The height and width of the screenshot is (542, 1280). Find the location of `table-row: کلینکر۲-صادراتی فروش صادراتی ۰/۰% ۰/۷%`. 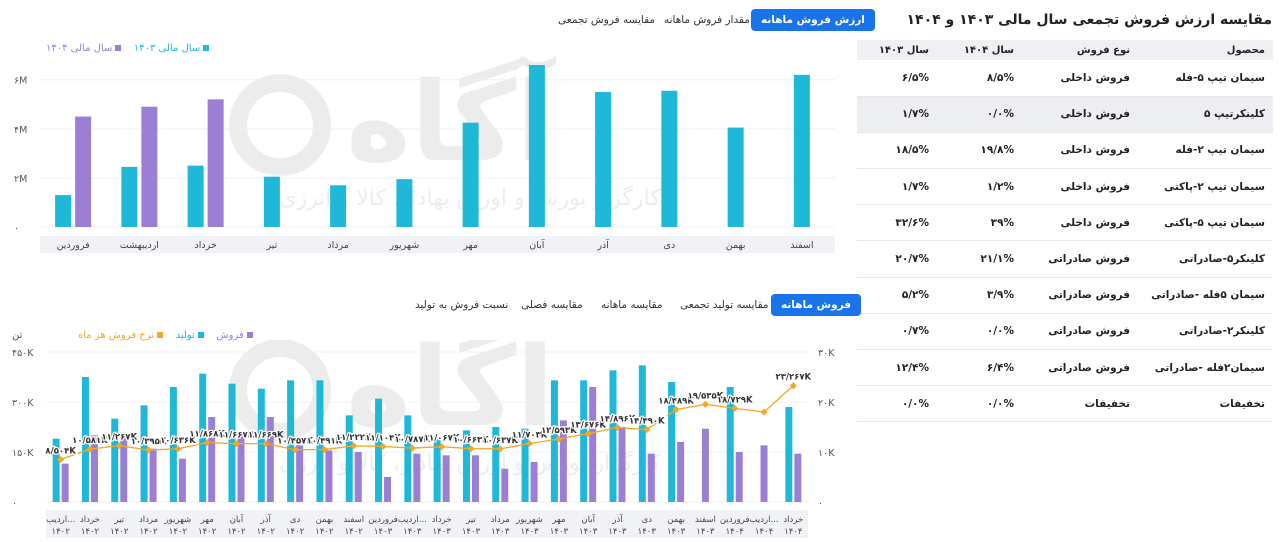

table-row: کلینکر۲-صادراتی فروش صادراتی ۰/۰% ۰/۷% is located at coordinates (1065, 332).